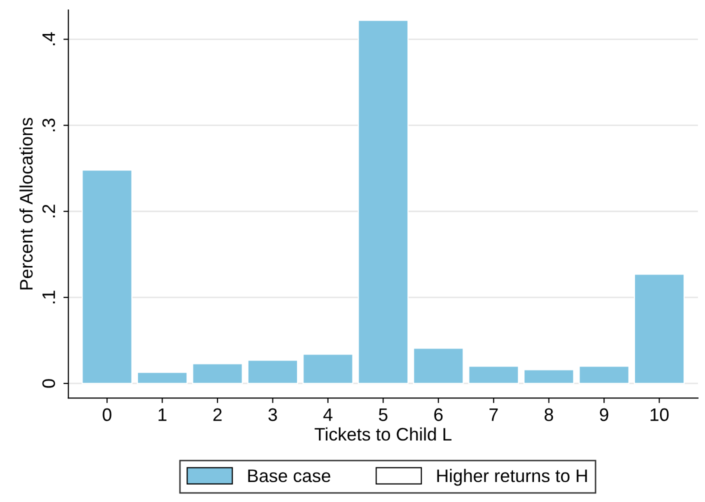 This screenshot has height=502, width=705. I want to click on legend-label: Higher returns to H, so click(512, 477).